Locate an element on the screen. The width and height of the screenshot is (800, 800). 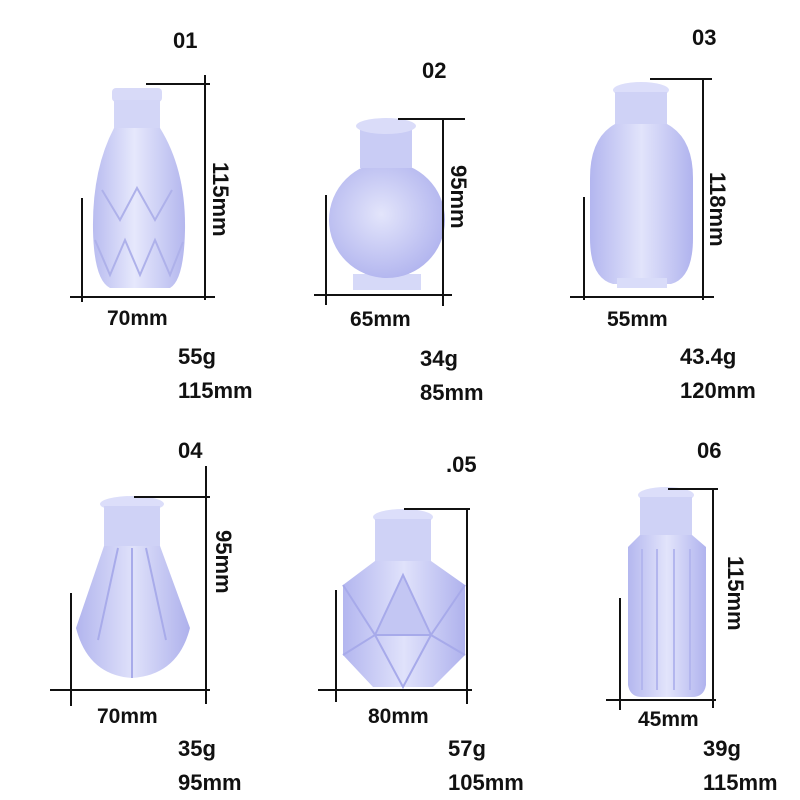
weight-label: 39g is located at coordinates (722, 748).